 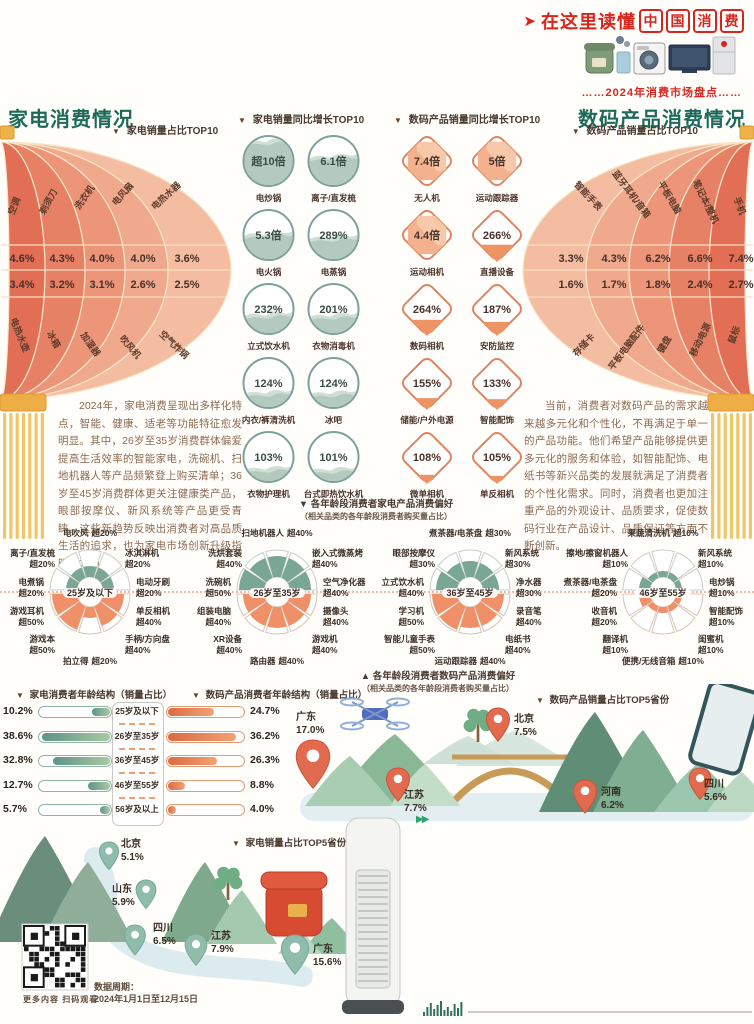 I want to click on preference-label: 离子/直发梳 超20%, so click(x=32, y=558).